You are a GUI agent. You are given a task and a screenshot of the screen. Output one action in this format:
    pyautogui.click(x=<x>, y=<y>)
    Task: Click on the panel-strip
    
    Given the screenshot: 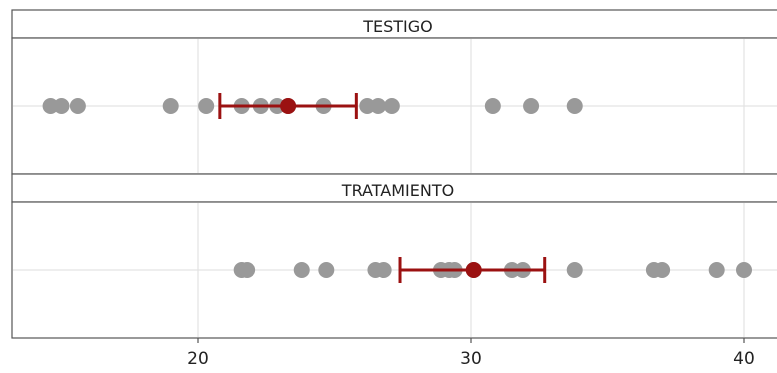 What is the action you would take?
    pyautogui.click(x=394, y=24)
    